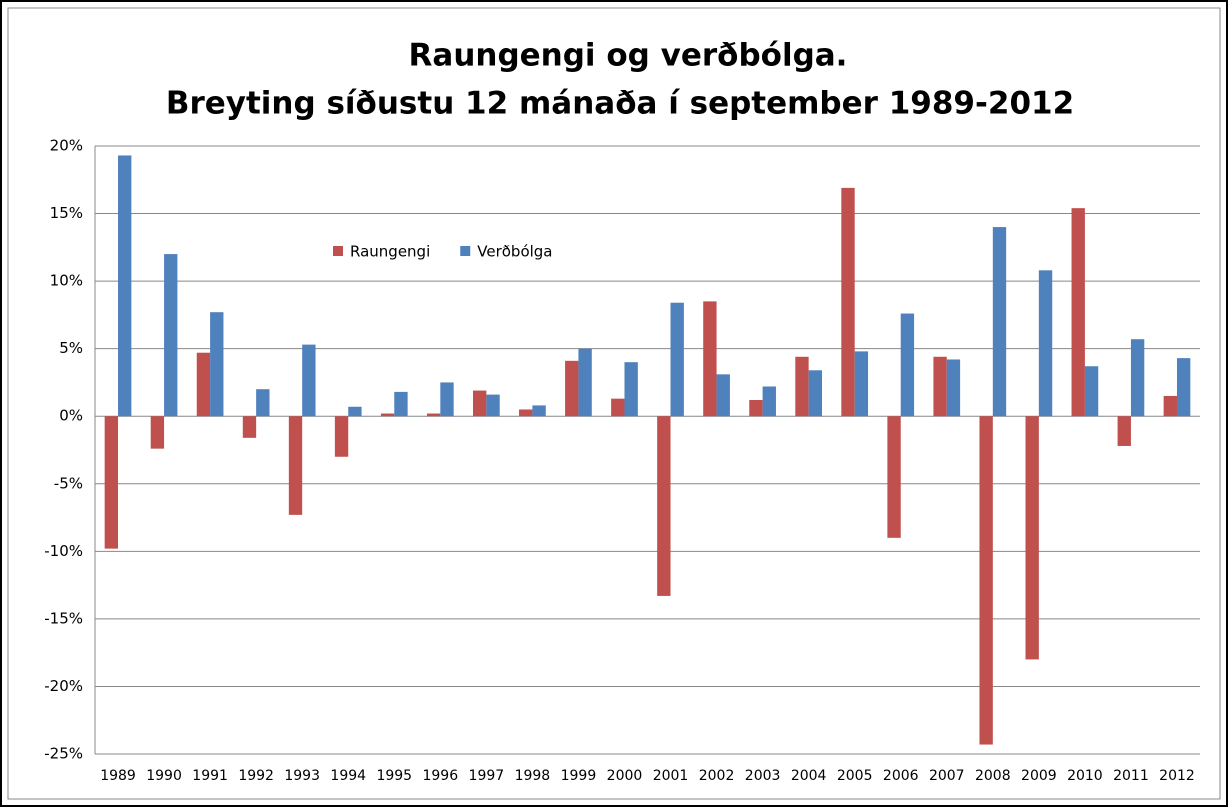 The image size is (1228, 807). What do you see at coordinates (717, 776) in the screenshot?
I see `x-tick-label: 2002` at bounding box center [717, 776].